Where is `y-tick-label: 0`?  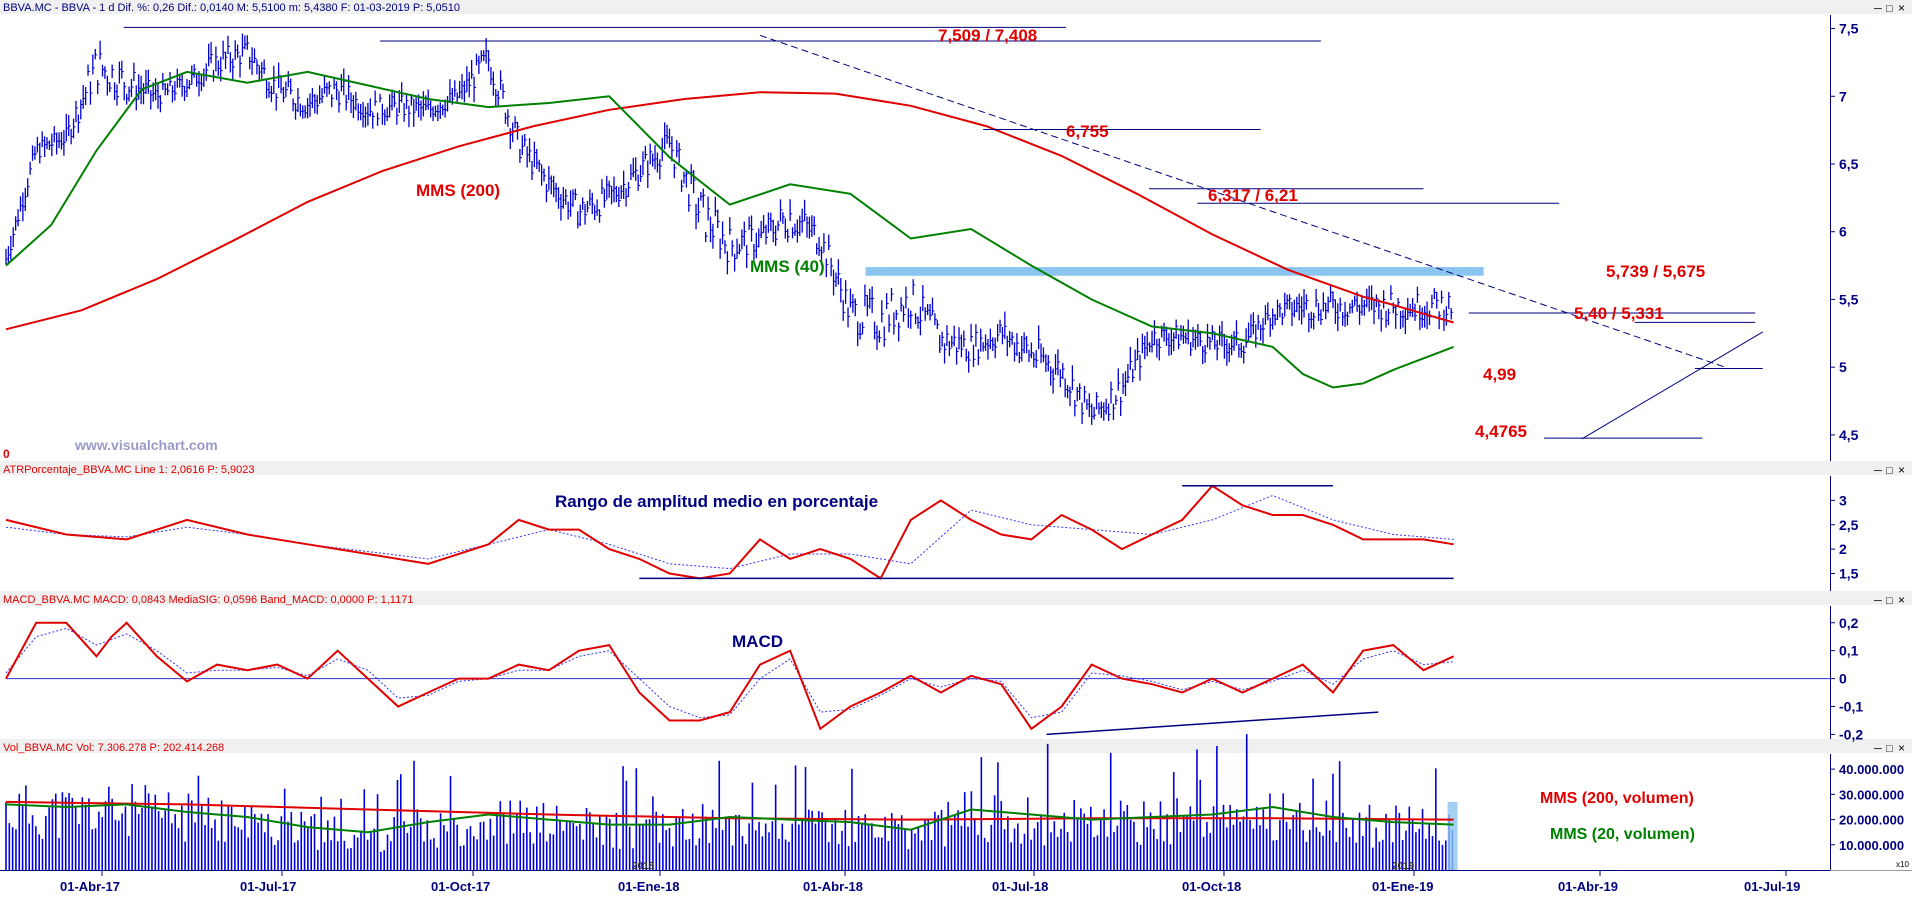
y-tick-label: 0 is located at coordinates (1843, 679).